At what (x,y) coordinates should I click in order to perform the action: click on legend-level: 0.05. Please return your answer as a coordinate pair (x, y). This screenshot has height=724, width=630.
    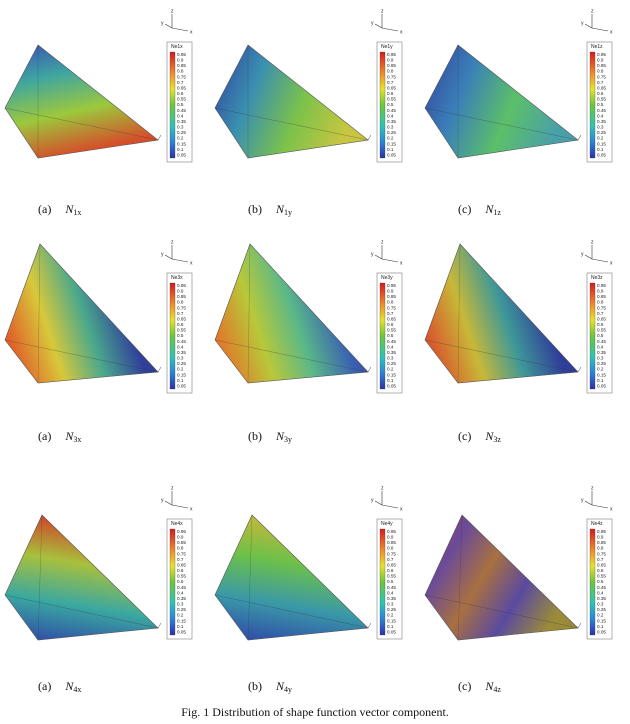
    Looking at the image, I should click on (391, 154).